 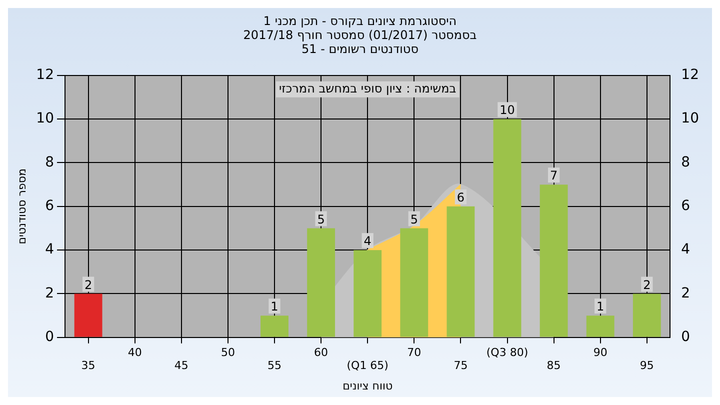 I want to click on y-axis-title: מספר סטודנטים, so click(x=21, y=206).